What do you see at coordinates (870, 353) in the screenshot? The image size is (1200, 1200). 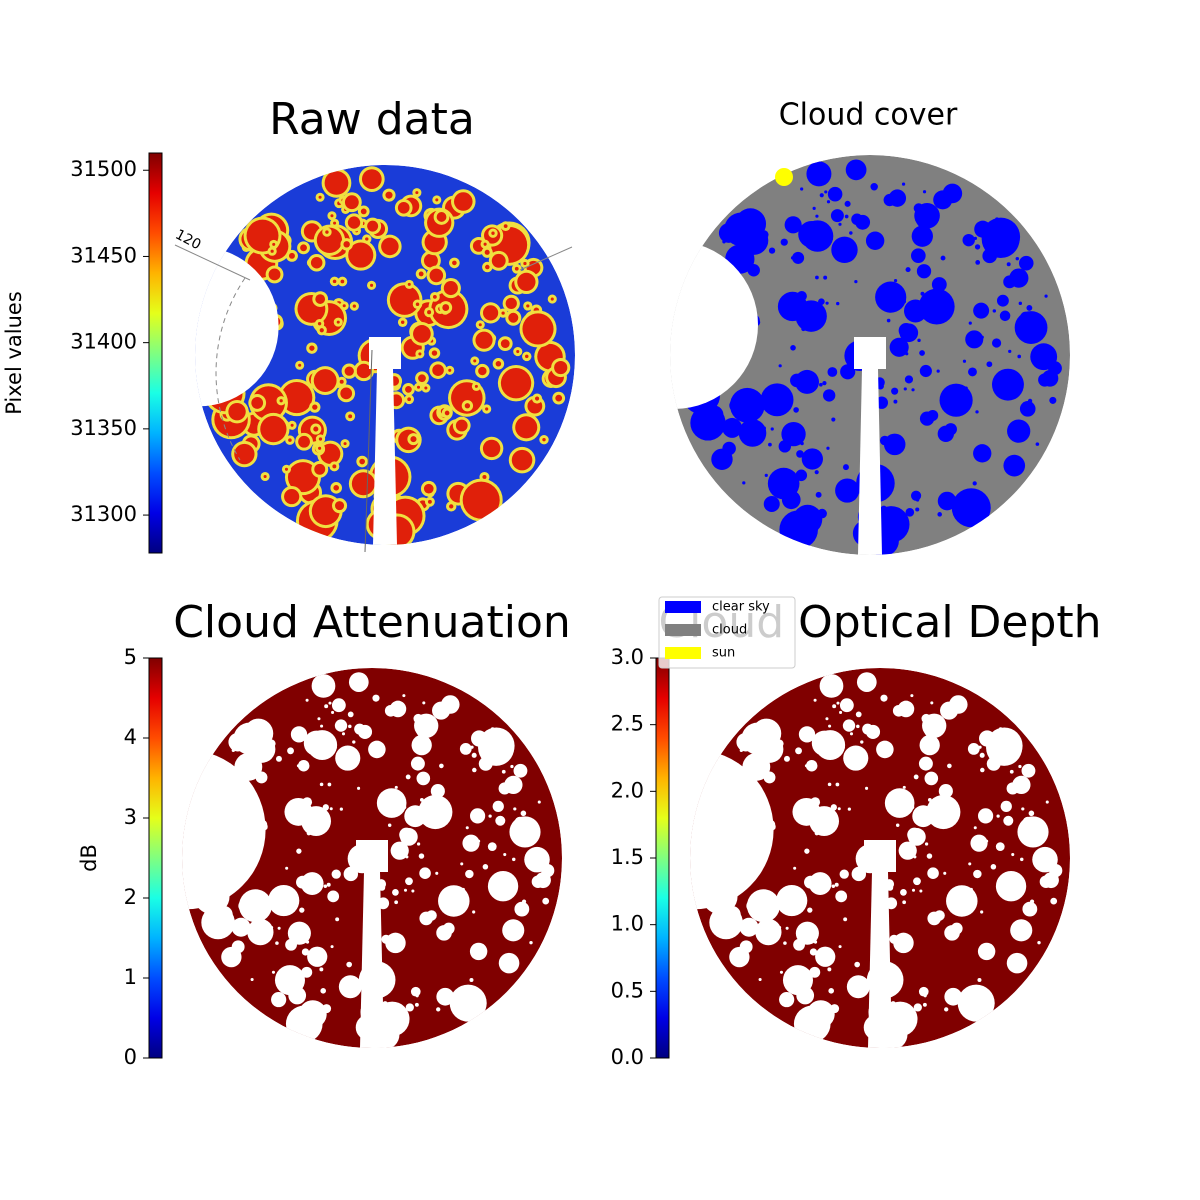 I see `cutout` at bounding box center [870, 353].